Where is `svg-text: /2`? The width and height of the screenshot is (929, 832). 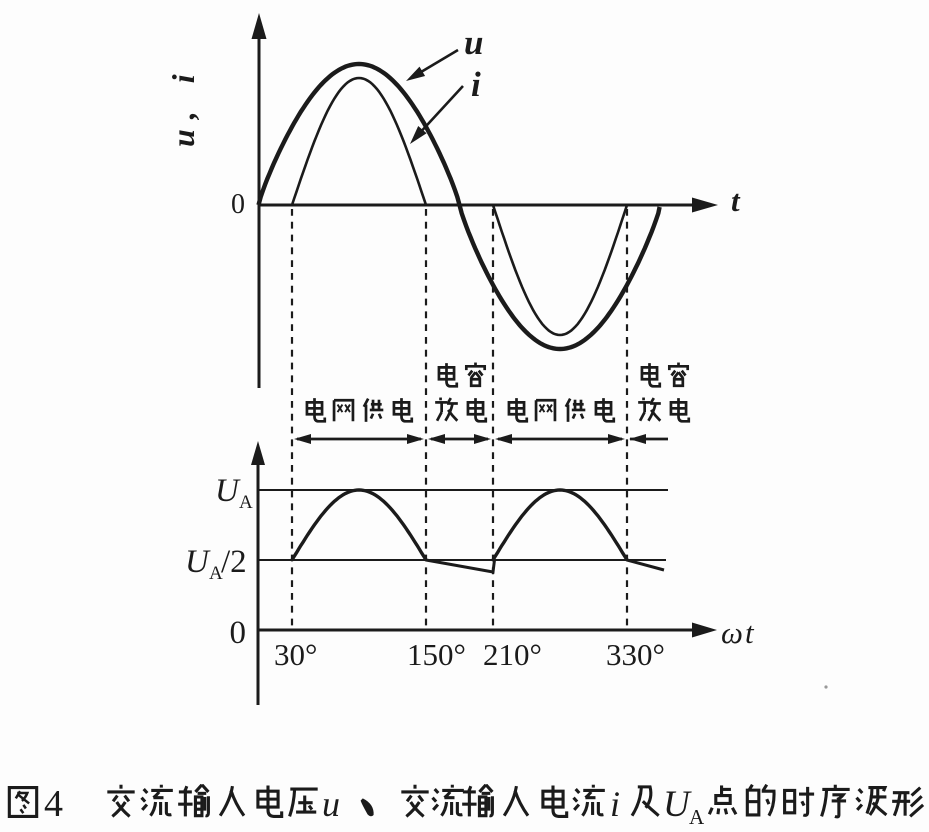
svg-text: /2 is located at coordinates (234, 562).